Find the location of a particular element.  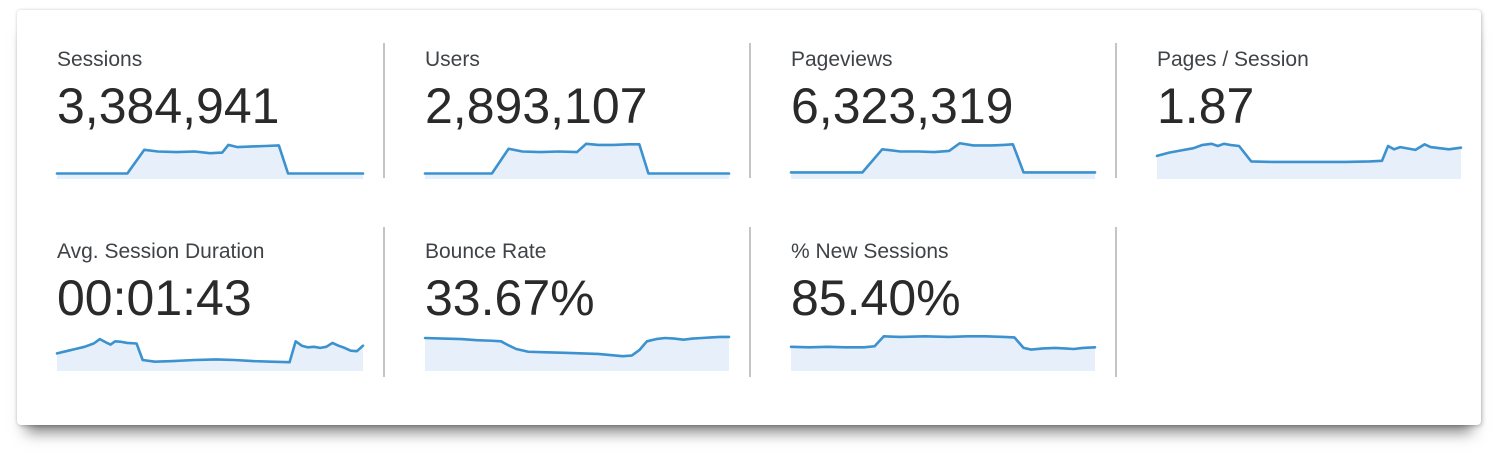

metric-value: 3,384,941 is located at coordinates (168, 106).